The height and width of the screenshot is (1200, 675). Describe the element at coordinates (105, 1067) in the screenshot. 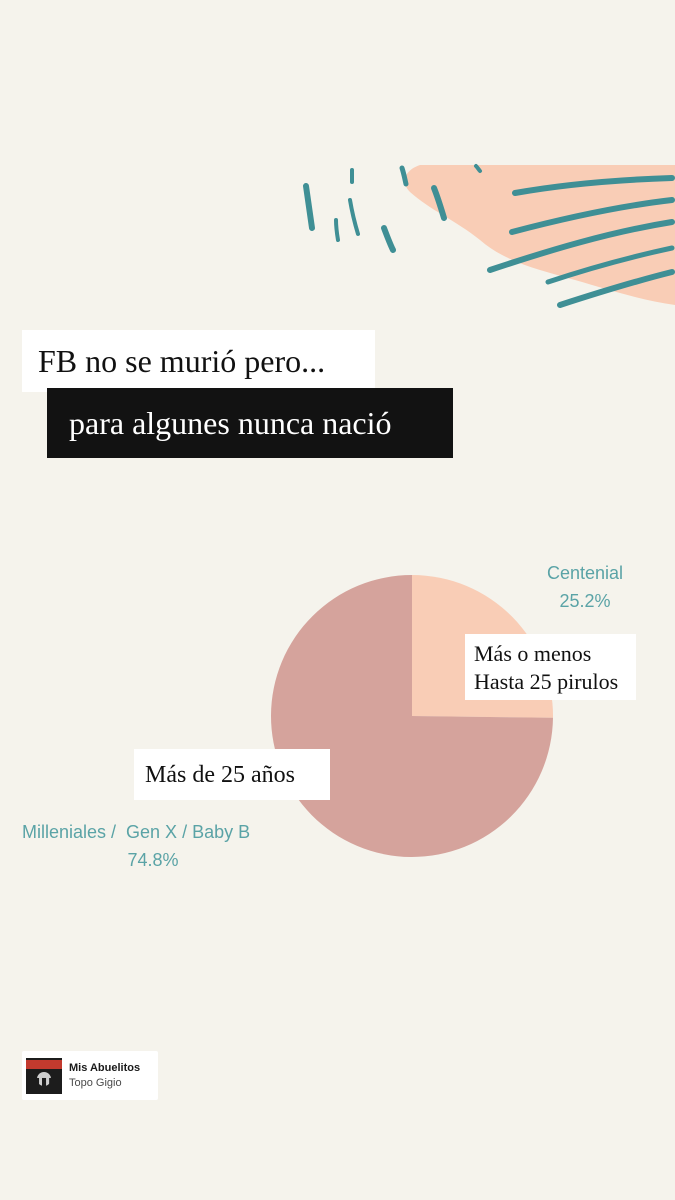

I see `song-title: Mis Abuelitos` at that location.